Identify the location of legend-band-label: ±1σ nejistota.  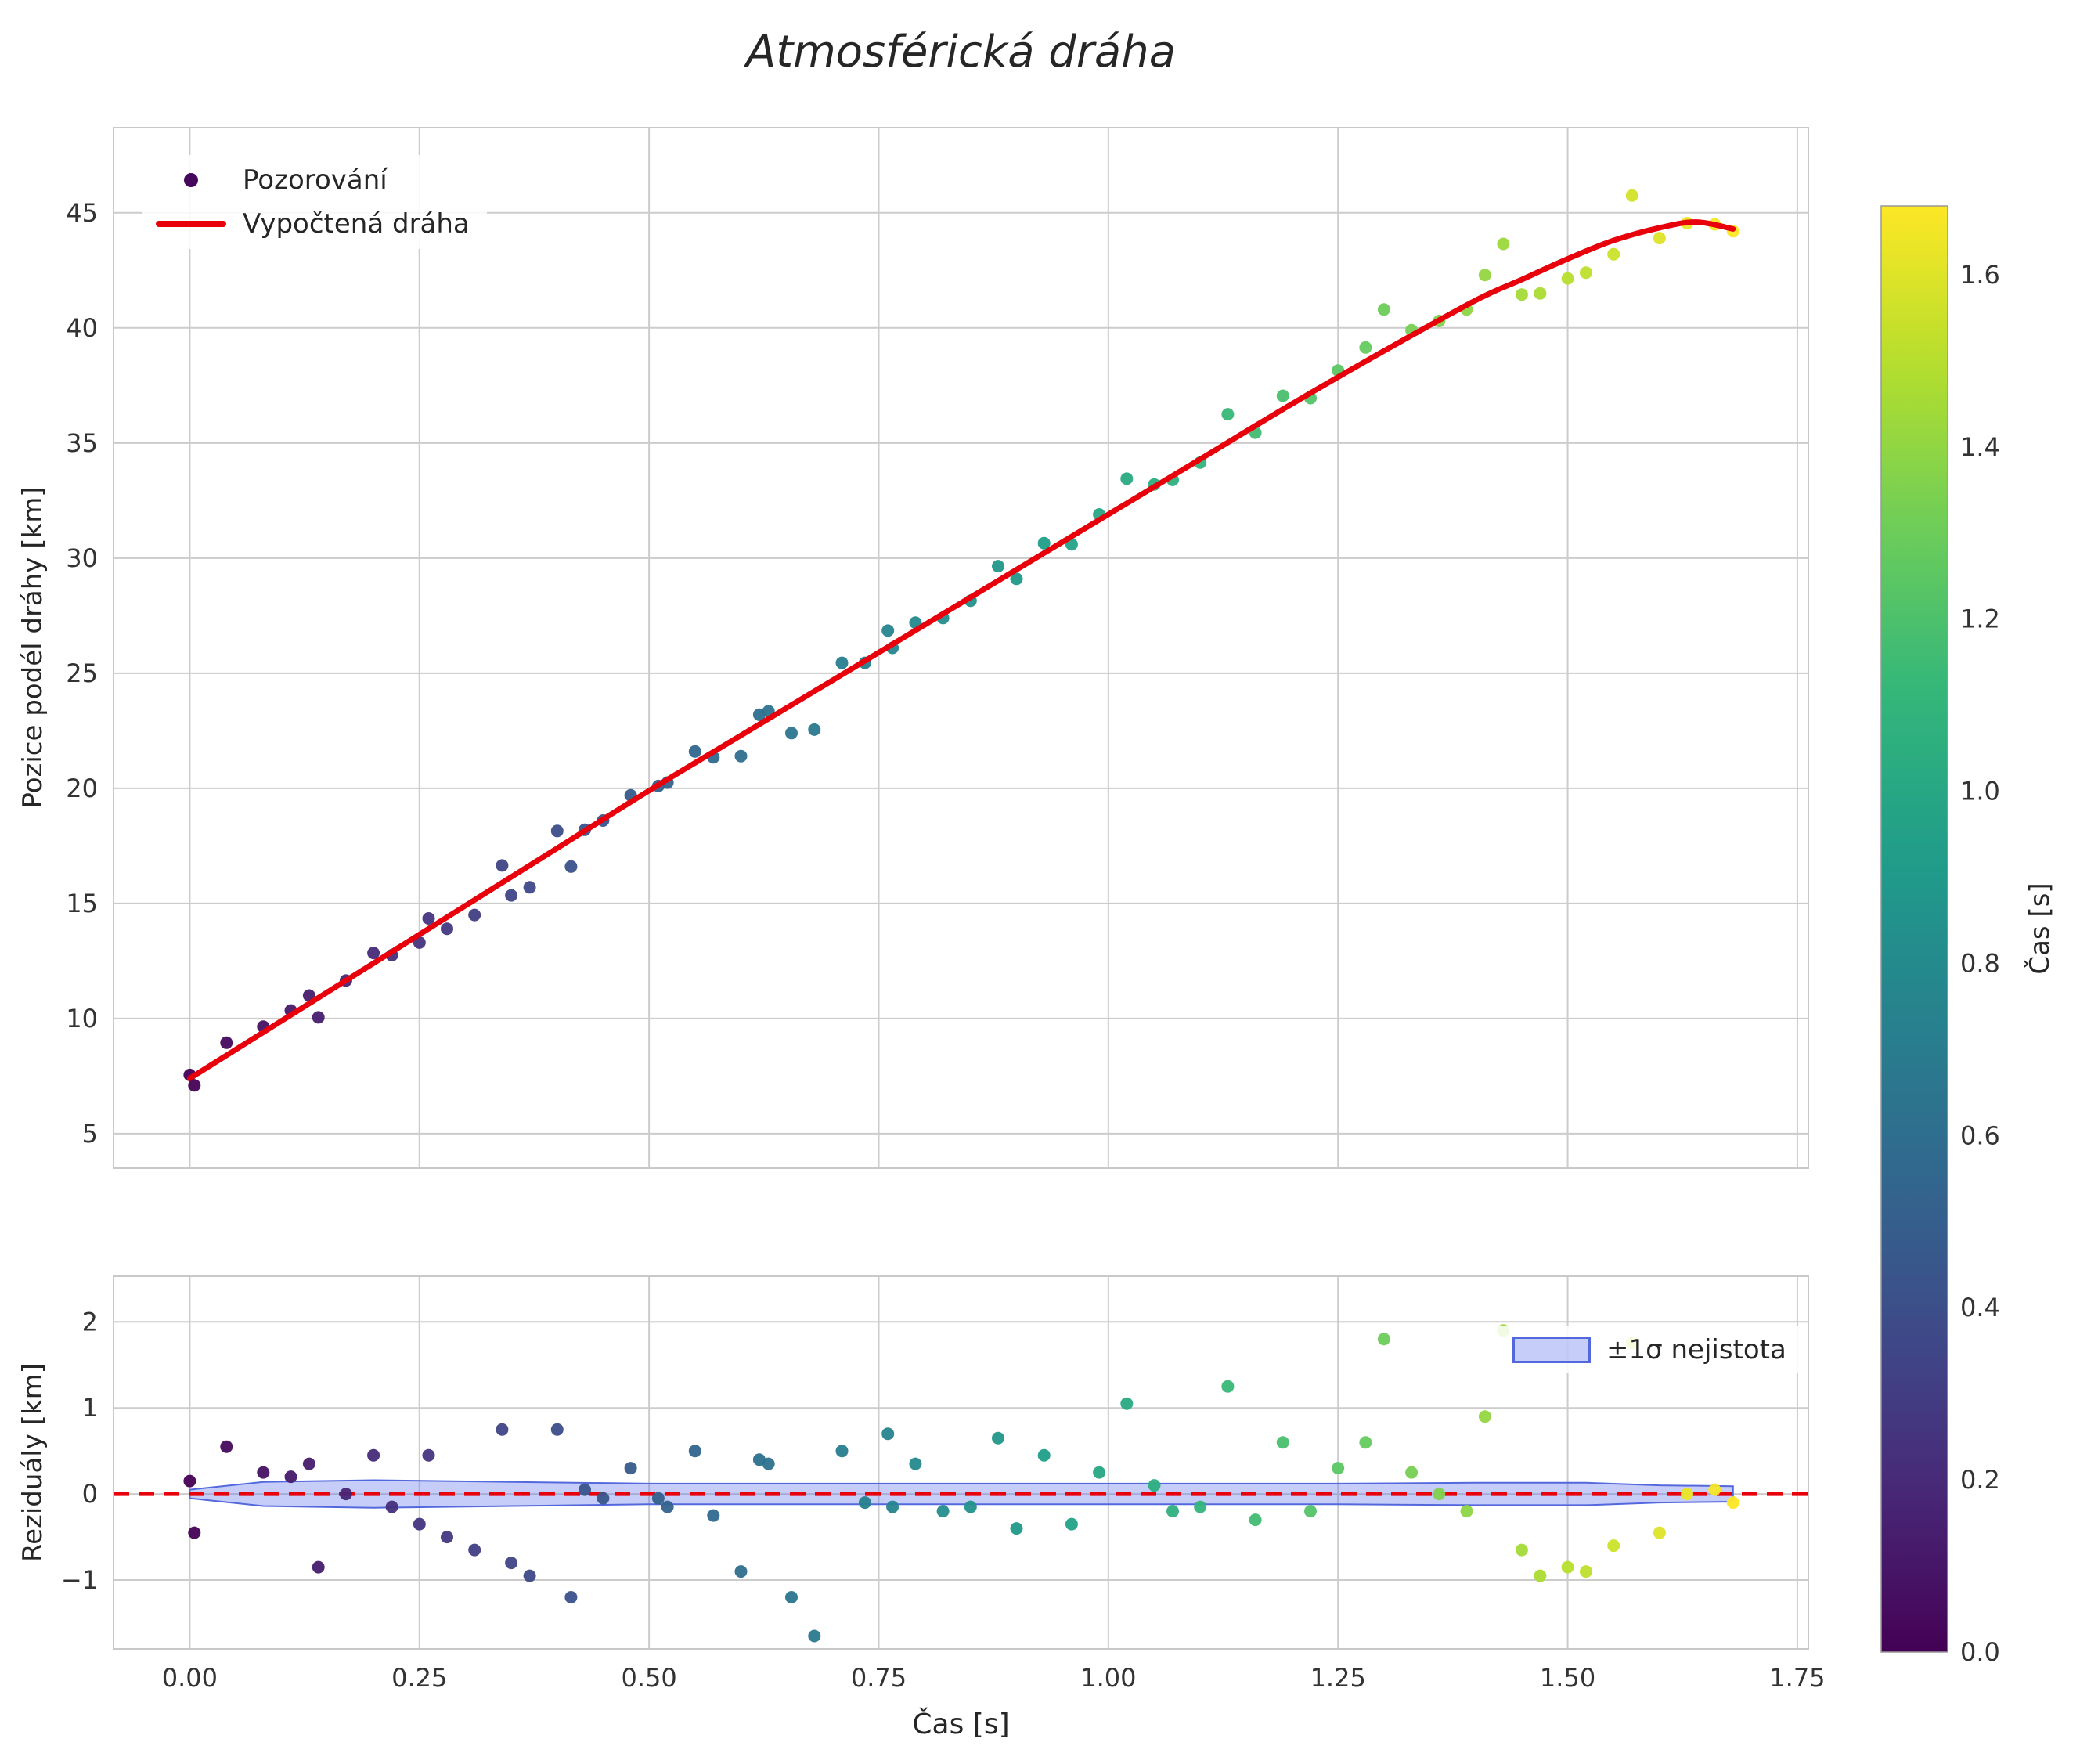
(1696, 1349).